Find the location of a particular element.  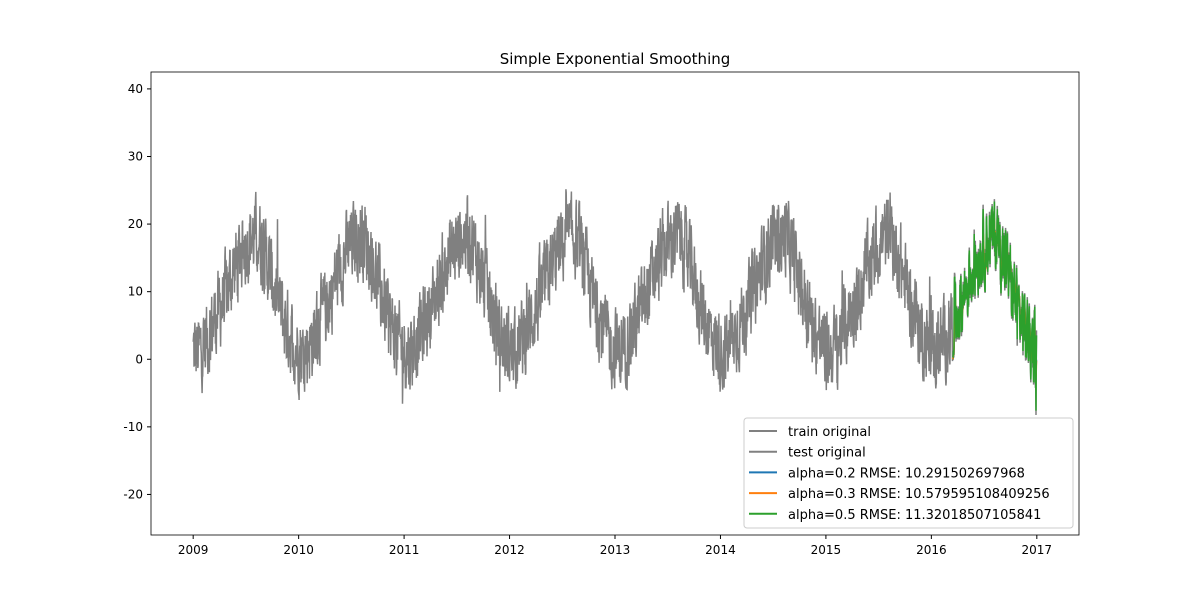

x-tick-label: 2012 is located at coordinates (509, 550).